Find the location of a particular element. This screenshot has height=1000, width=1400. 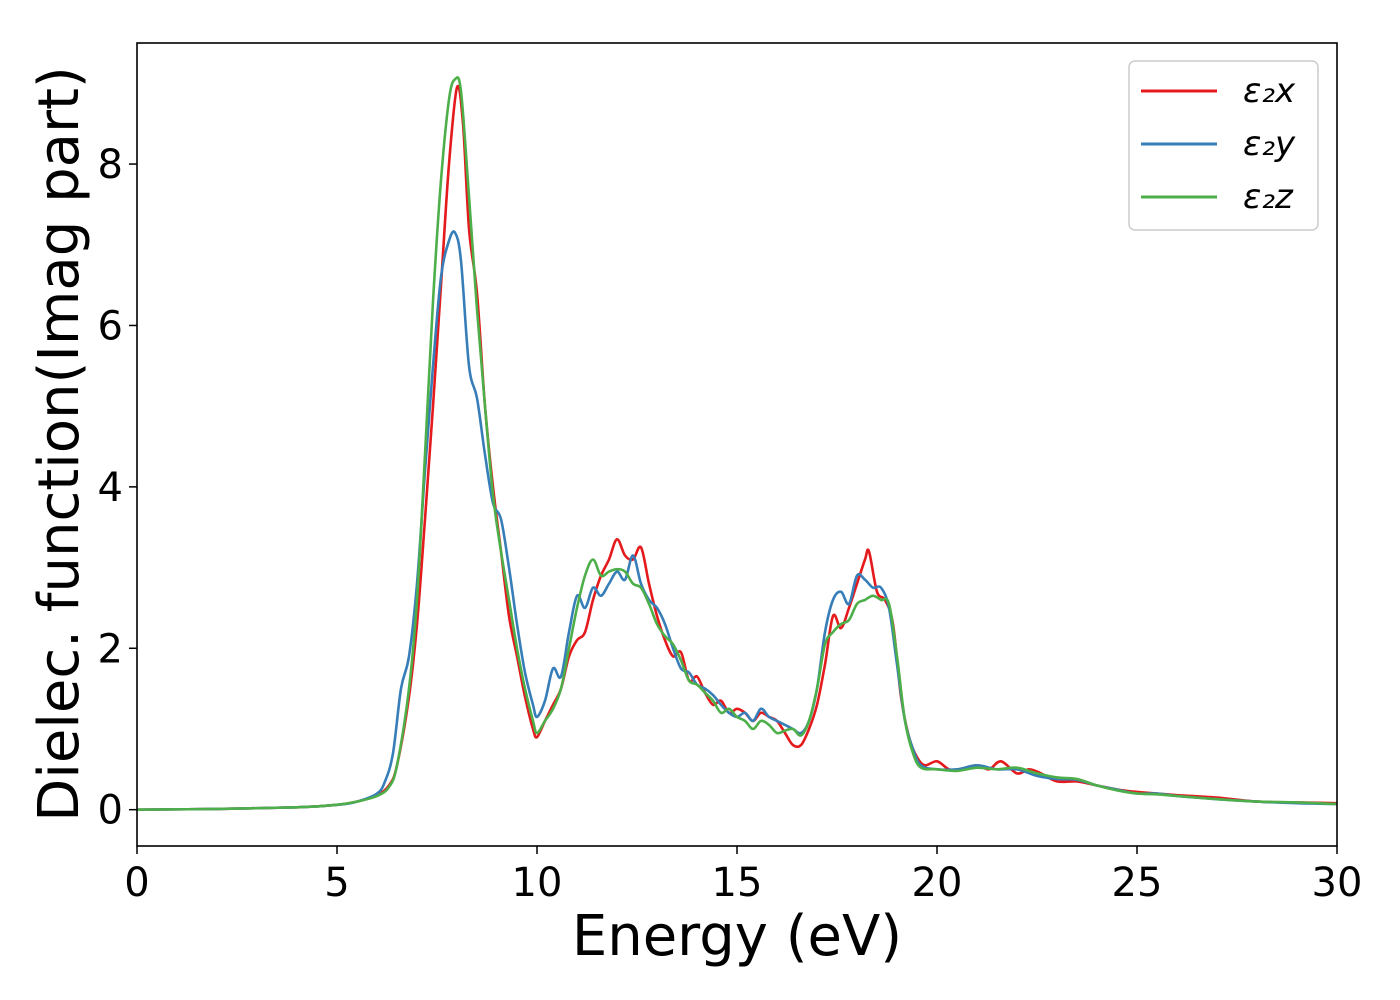

legend-label-z: ε₂z is located at coordinates (1268, 197).